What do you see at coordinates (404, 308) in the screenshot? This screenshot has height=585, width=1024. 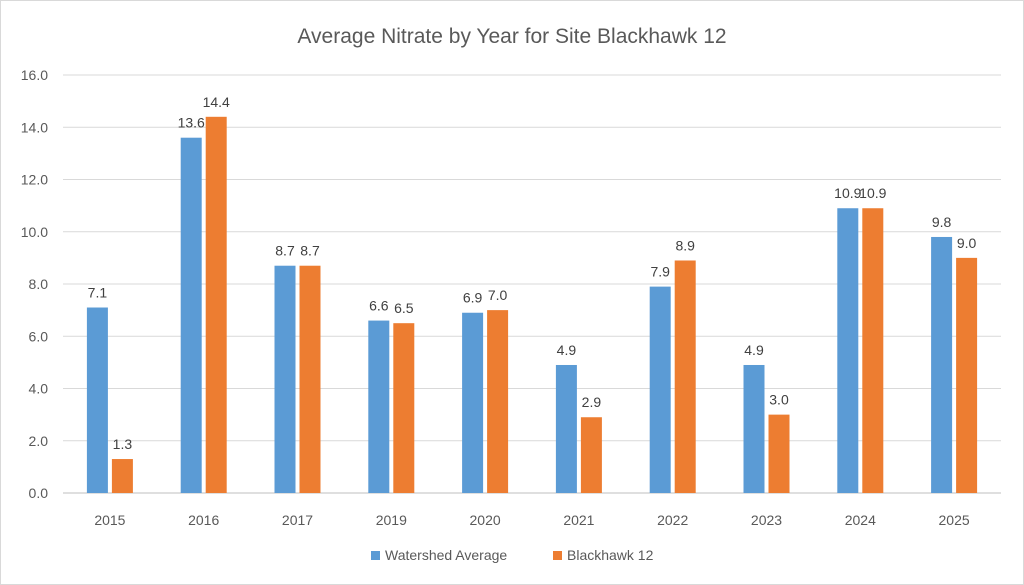 I see `data-label: 6.5` at bounding box center [404, 308].